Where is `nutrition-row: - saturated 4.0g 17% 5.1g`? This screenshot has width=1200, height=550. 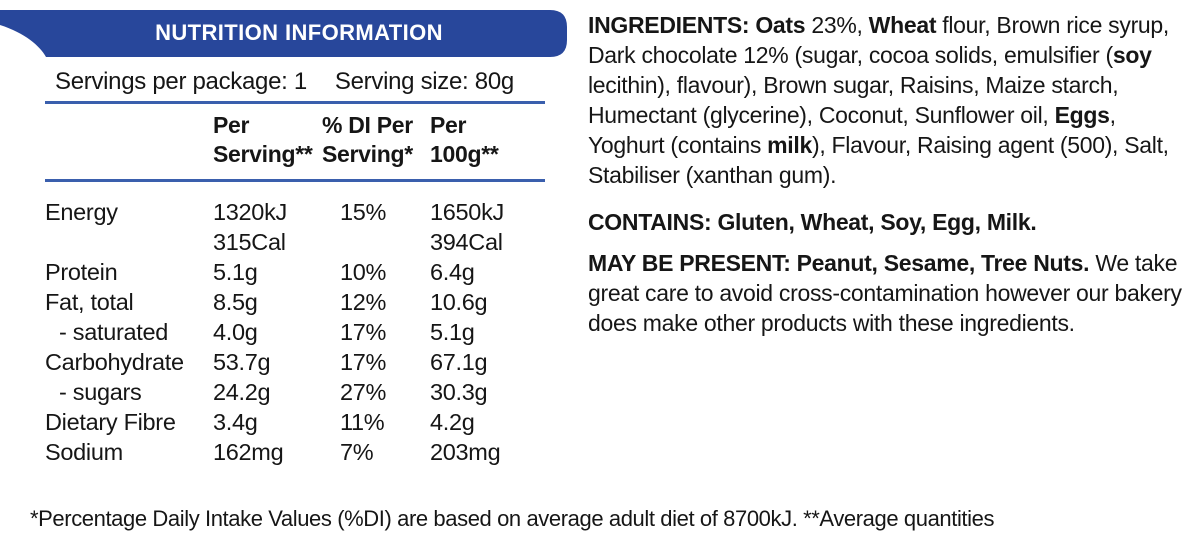
nutrition-row: - saturated 4.0g 17% 5.1g is located at coordinates (295, 332).